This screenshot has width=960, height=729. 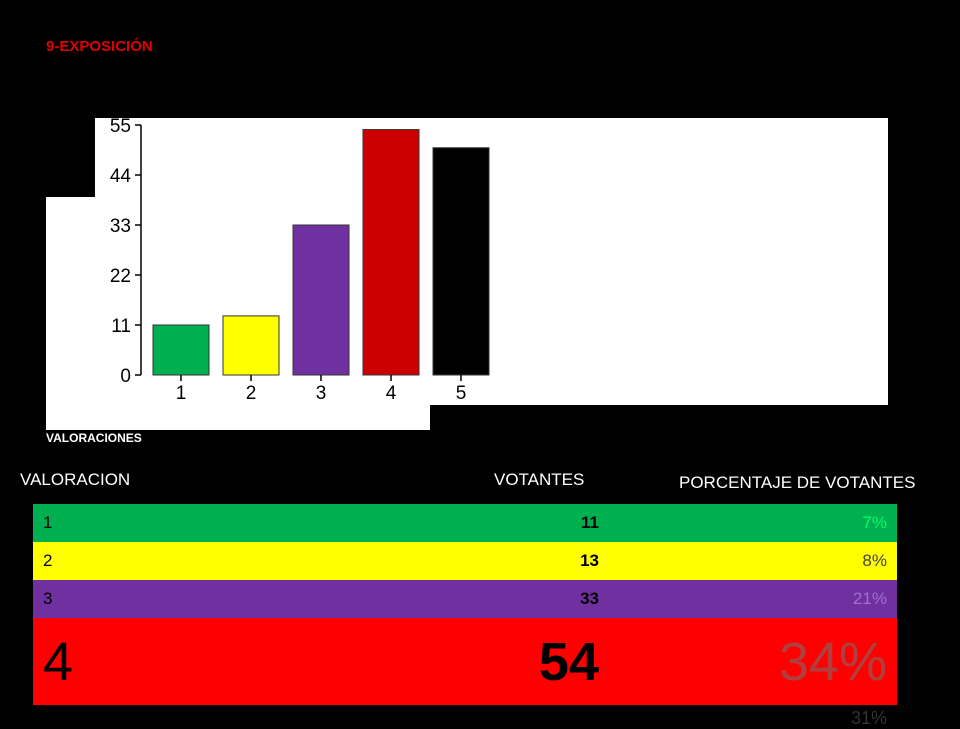 What do you see at coordinates (465, 523) in the screenshot?
I see `table-row: 1 11 7%` at bounding box center [465, 523].